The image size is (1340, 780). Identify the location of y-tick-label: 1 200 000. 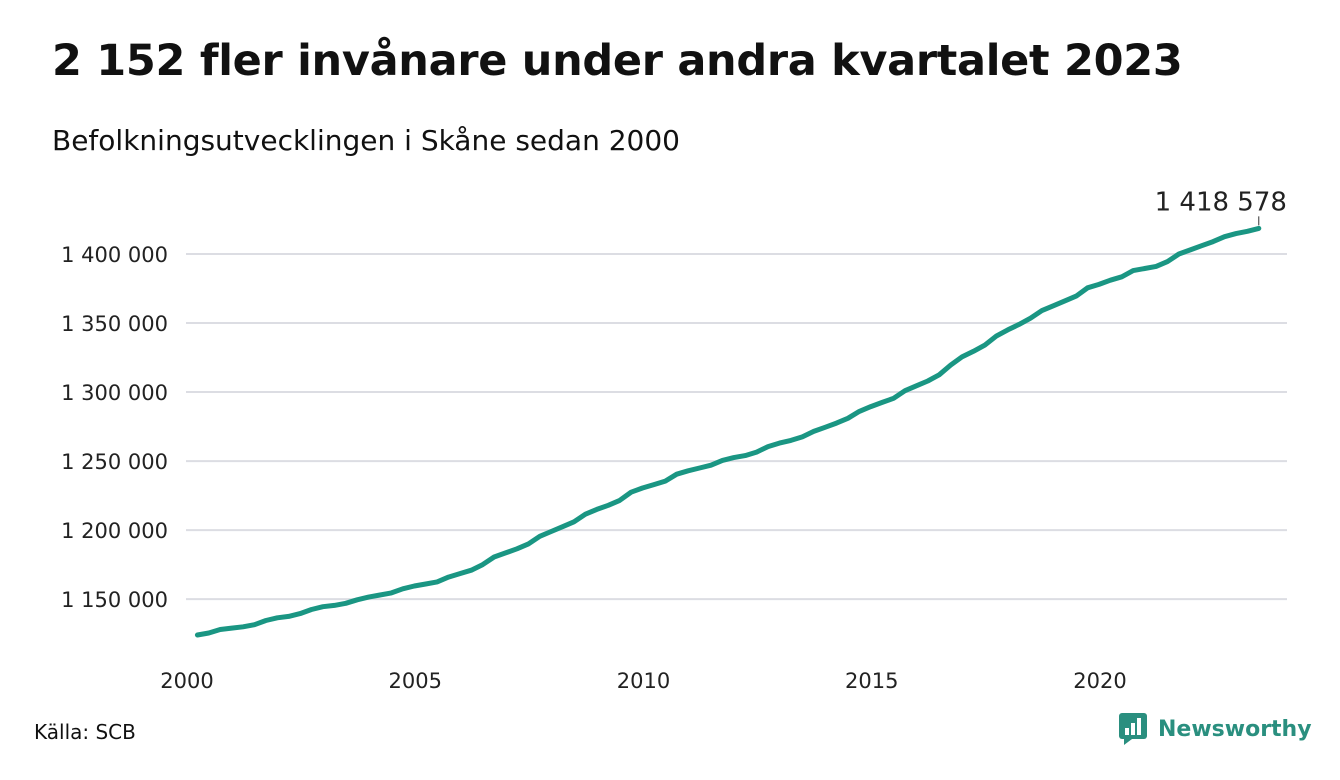
(114, 531).